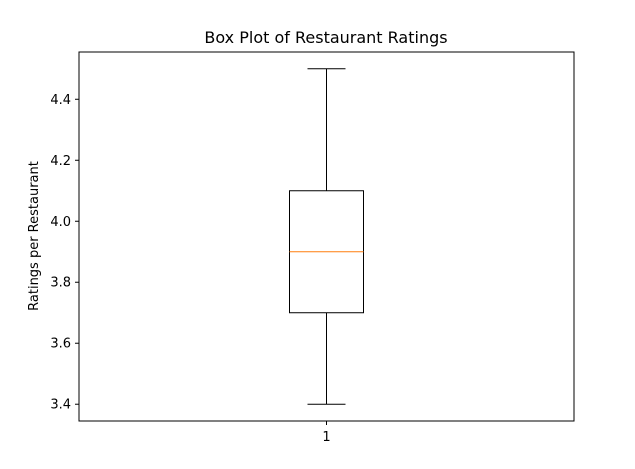 This screenshot has width=635, height=469. I want to click on x-tick-label: 1, so click(326, 437).